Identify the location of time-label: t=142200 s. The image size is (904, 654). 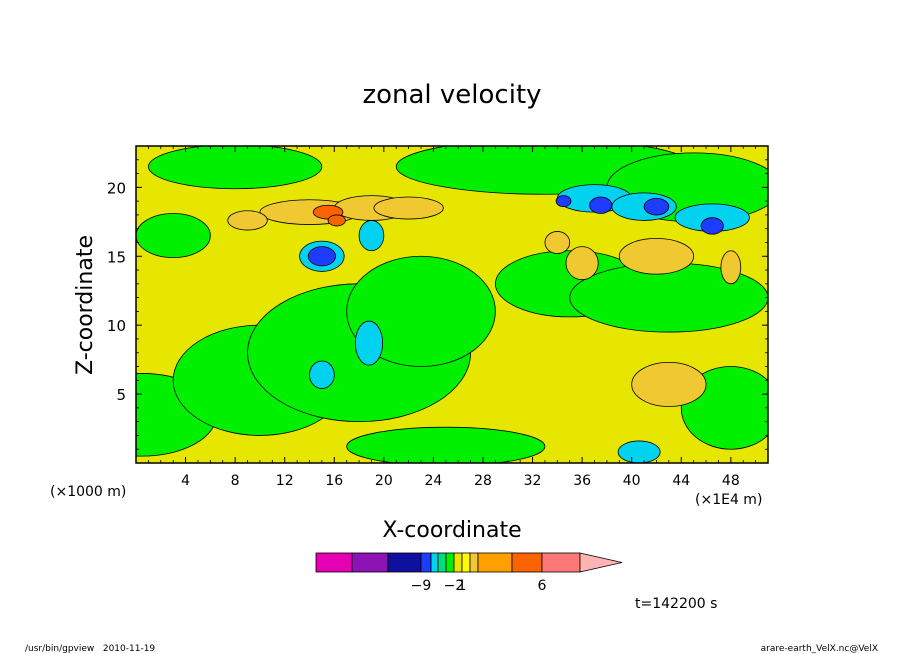
(676, 604).